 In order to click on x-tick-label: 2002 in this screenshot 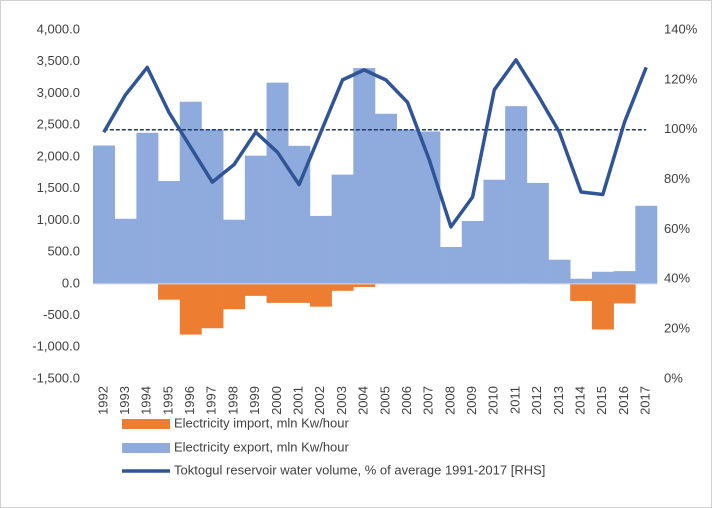, I will do `click(319, 400)`.